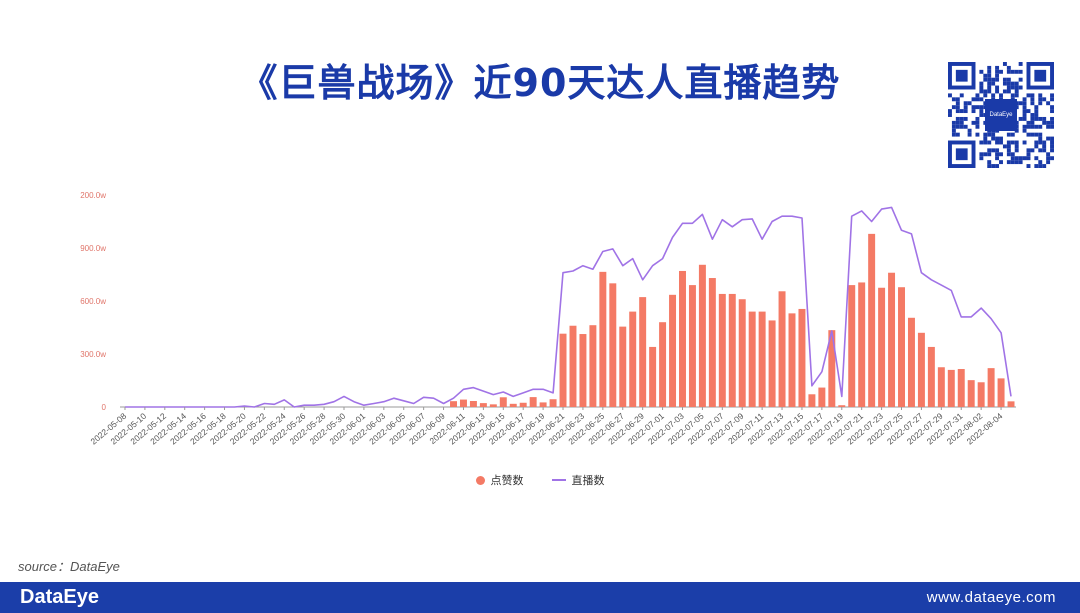  What do you see at coordinates (961, 154) in the screenshot?
I see `qr-finder-inner` at bounding box center [961, 154].